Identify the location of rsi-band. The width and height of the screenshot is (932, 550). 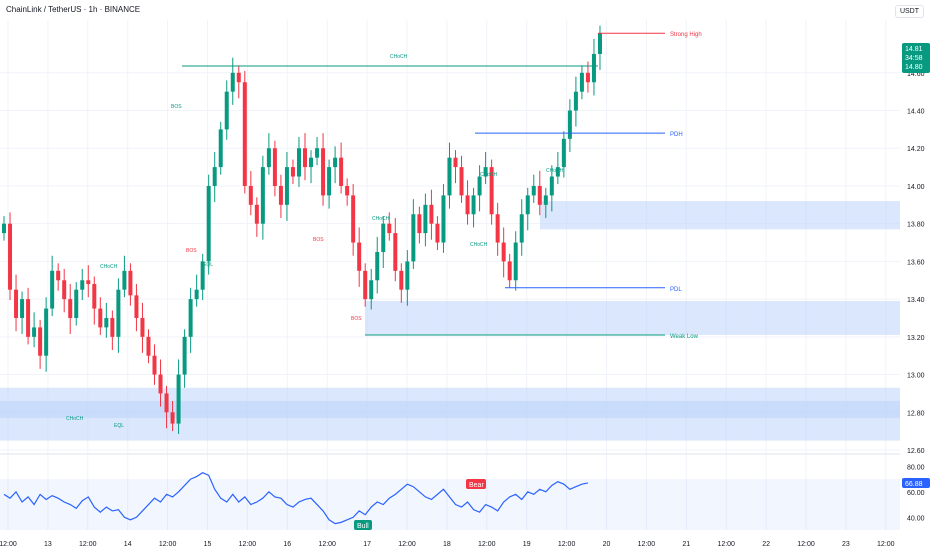
(450, 504).